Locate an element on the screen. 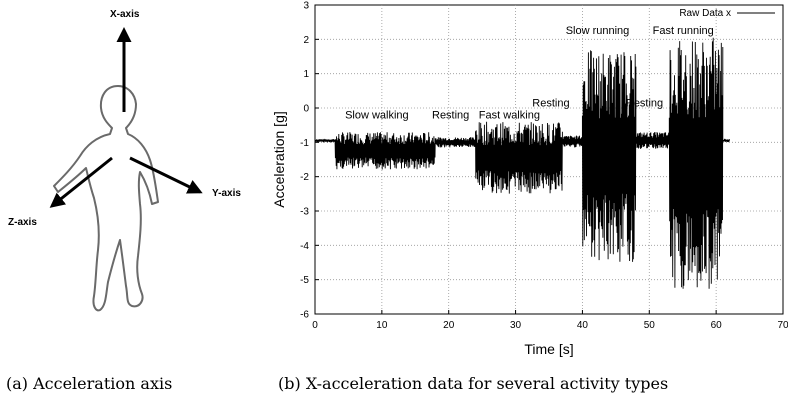 This screenshot has height=406, width=788. y-tick-label: -1 is located at coordinates (304, 143).